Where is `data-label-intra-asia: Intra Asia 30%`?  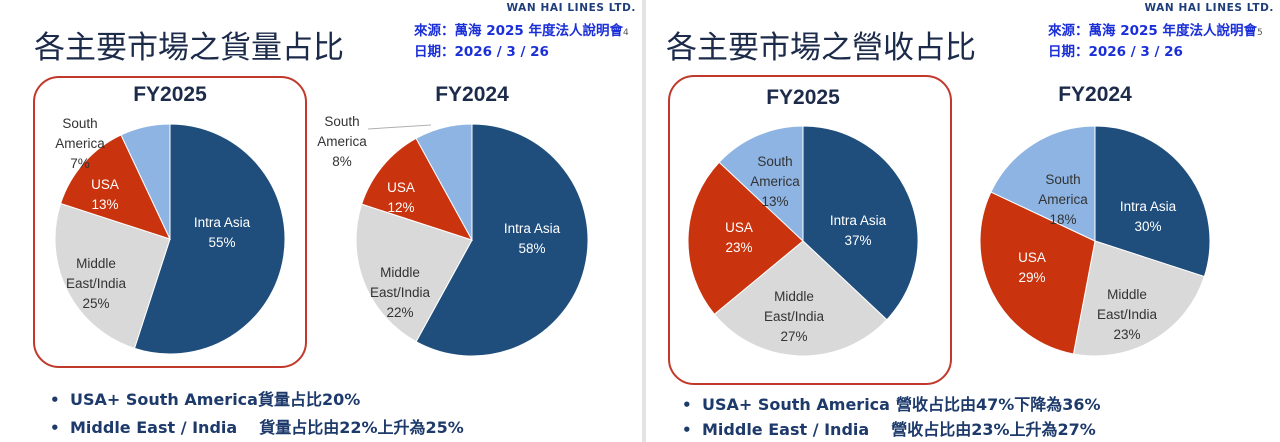
data-label-intra-asia: Intra Asia 30% is located at coordinates (1148, 216).